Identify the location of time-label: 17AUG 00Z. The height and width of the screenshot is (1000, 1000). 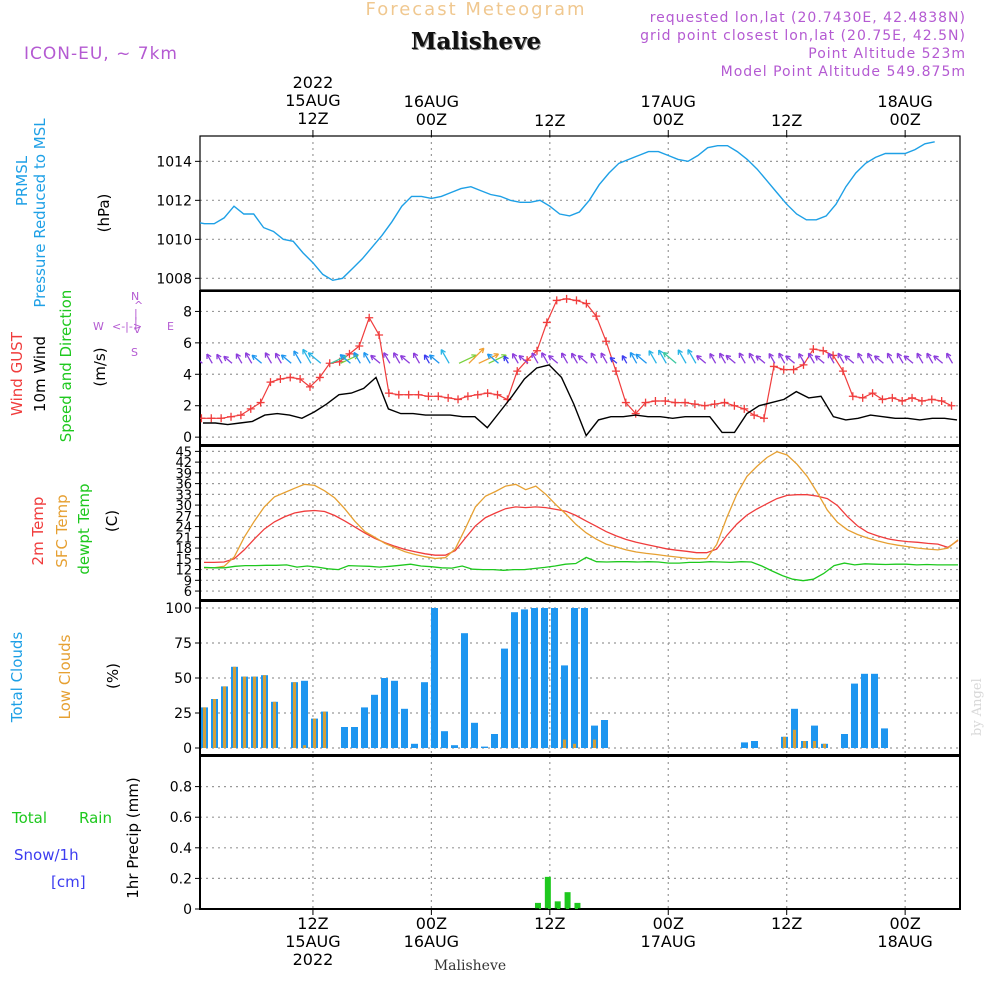
(668, 111).